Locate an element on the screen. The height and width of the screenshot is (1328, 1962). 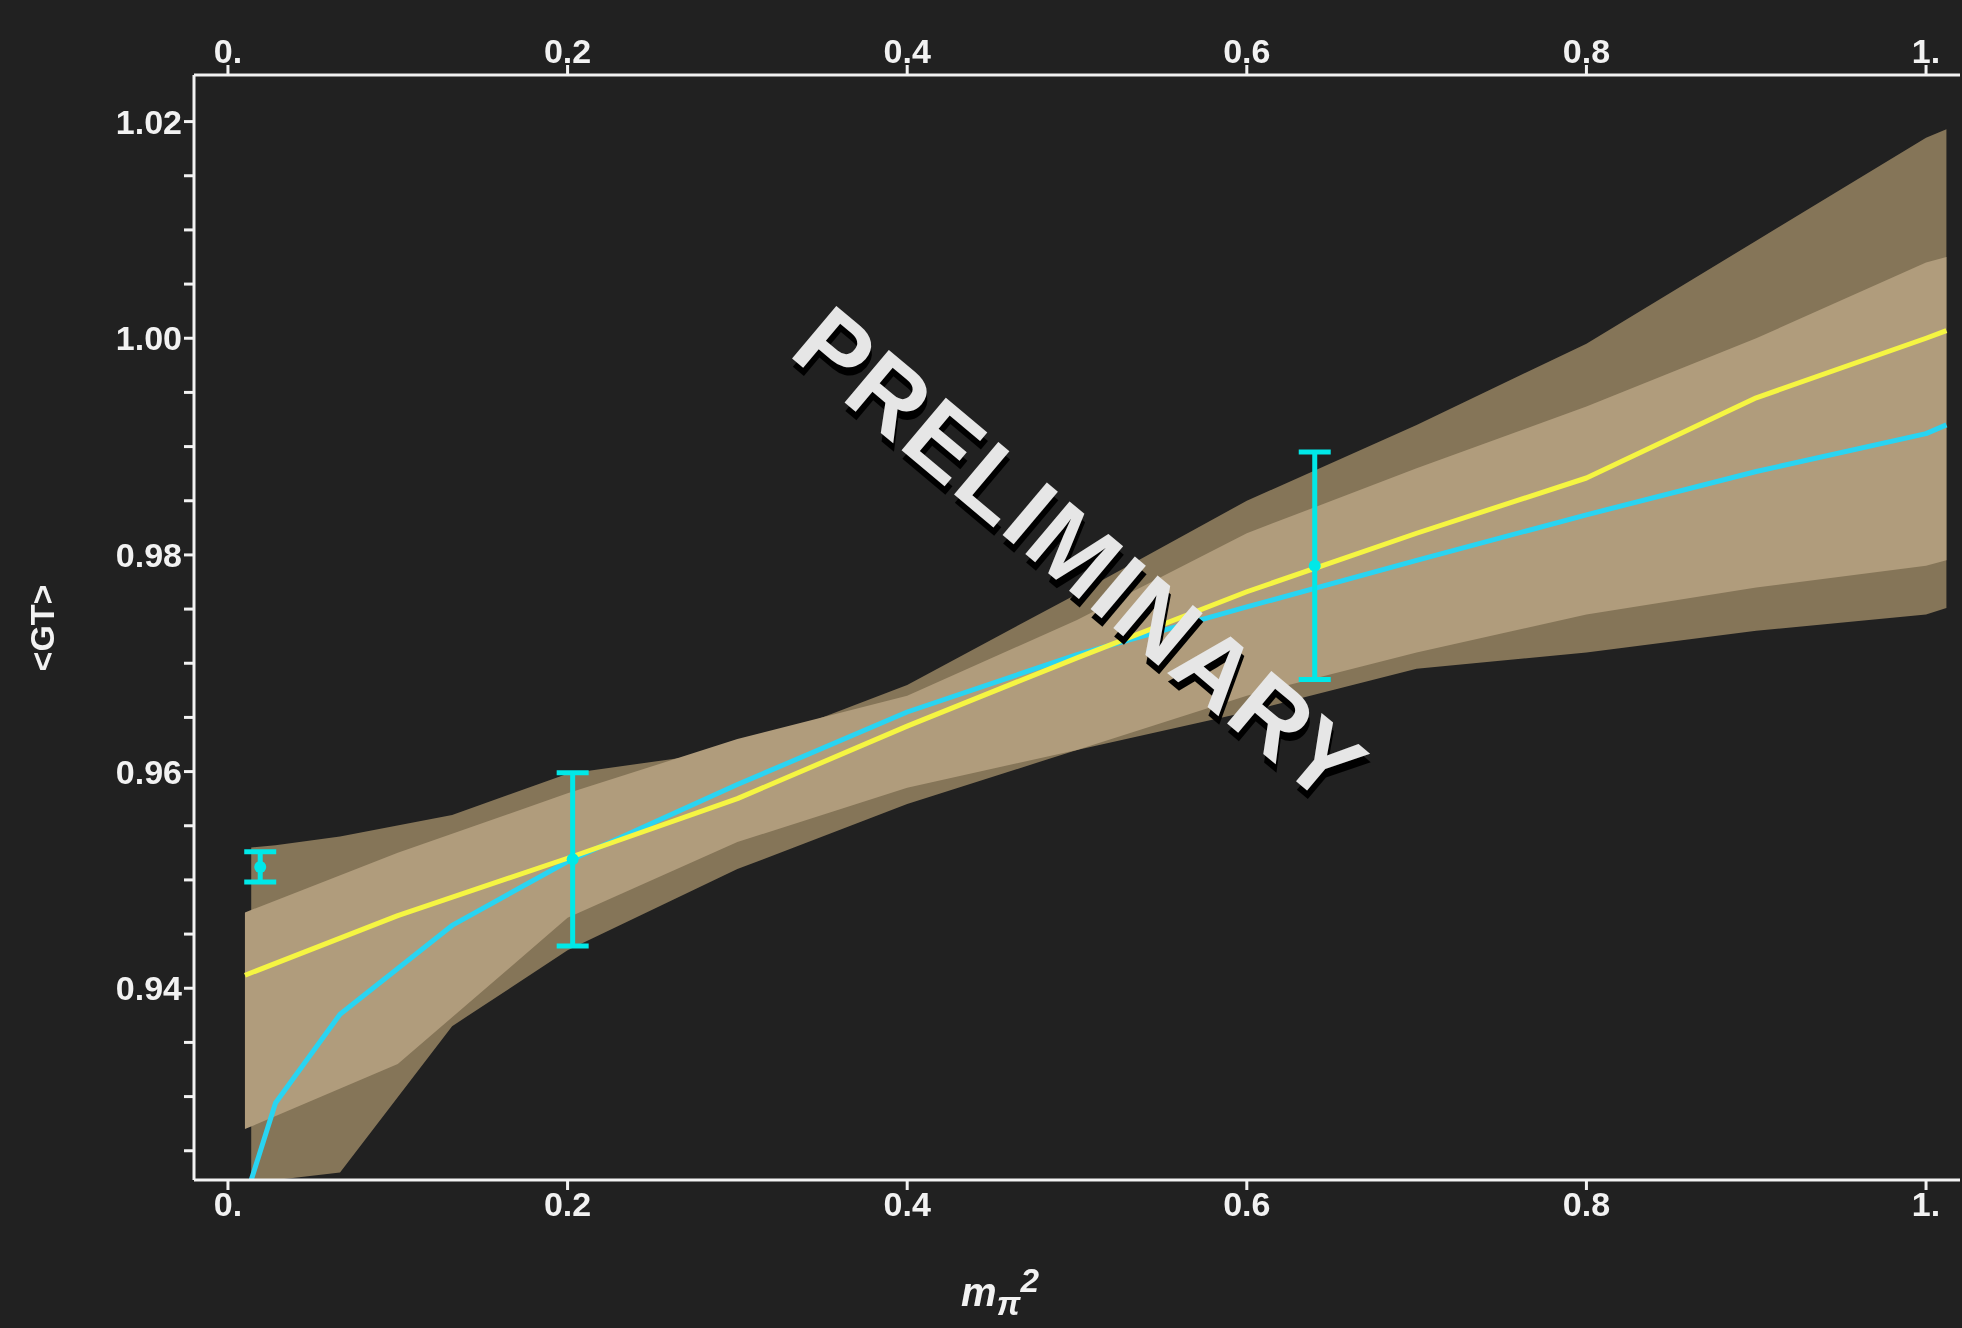
y-axis-title: <GT> is located at coordinates (42, 628).